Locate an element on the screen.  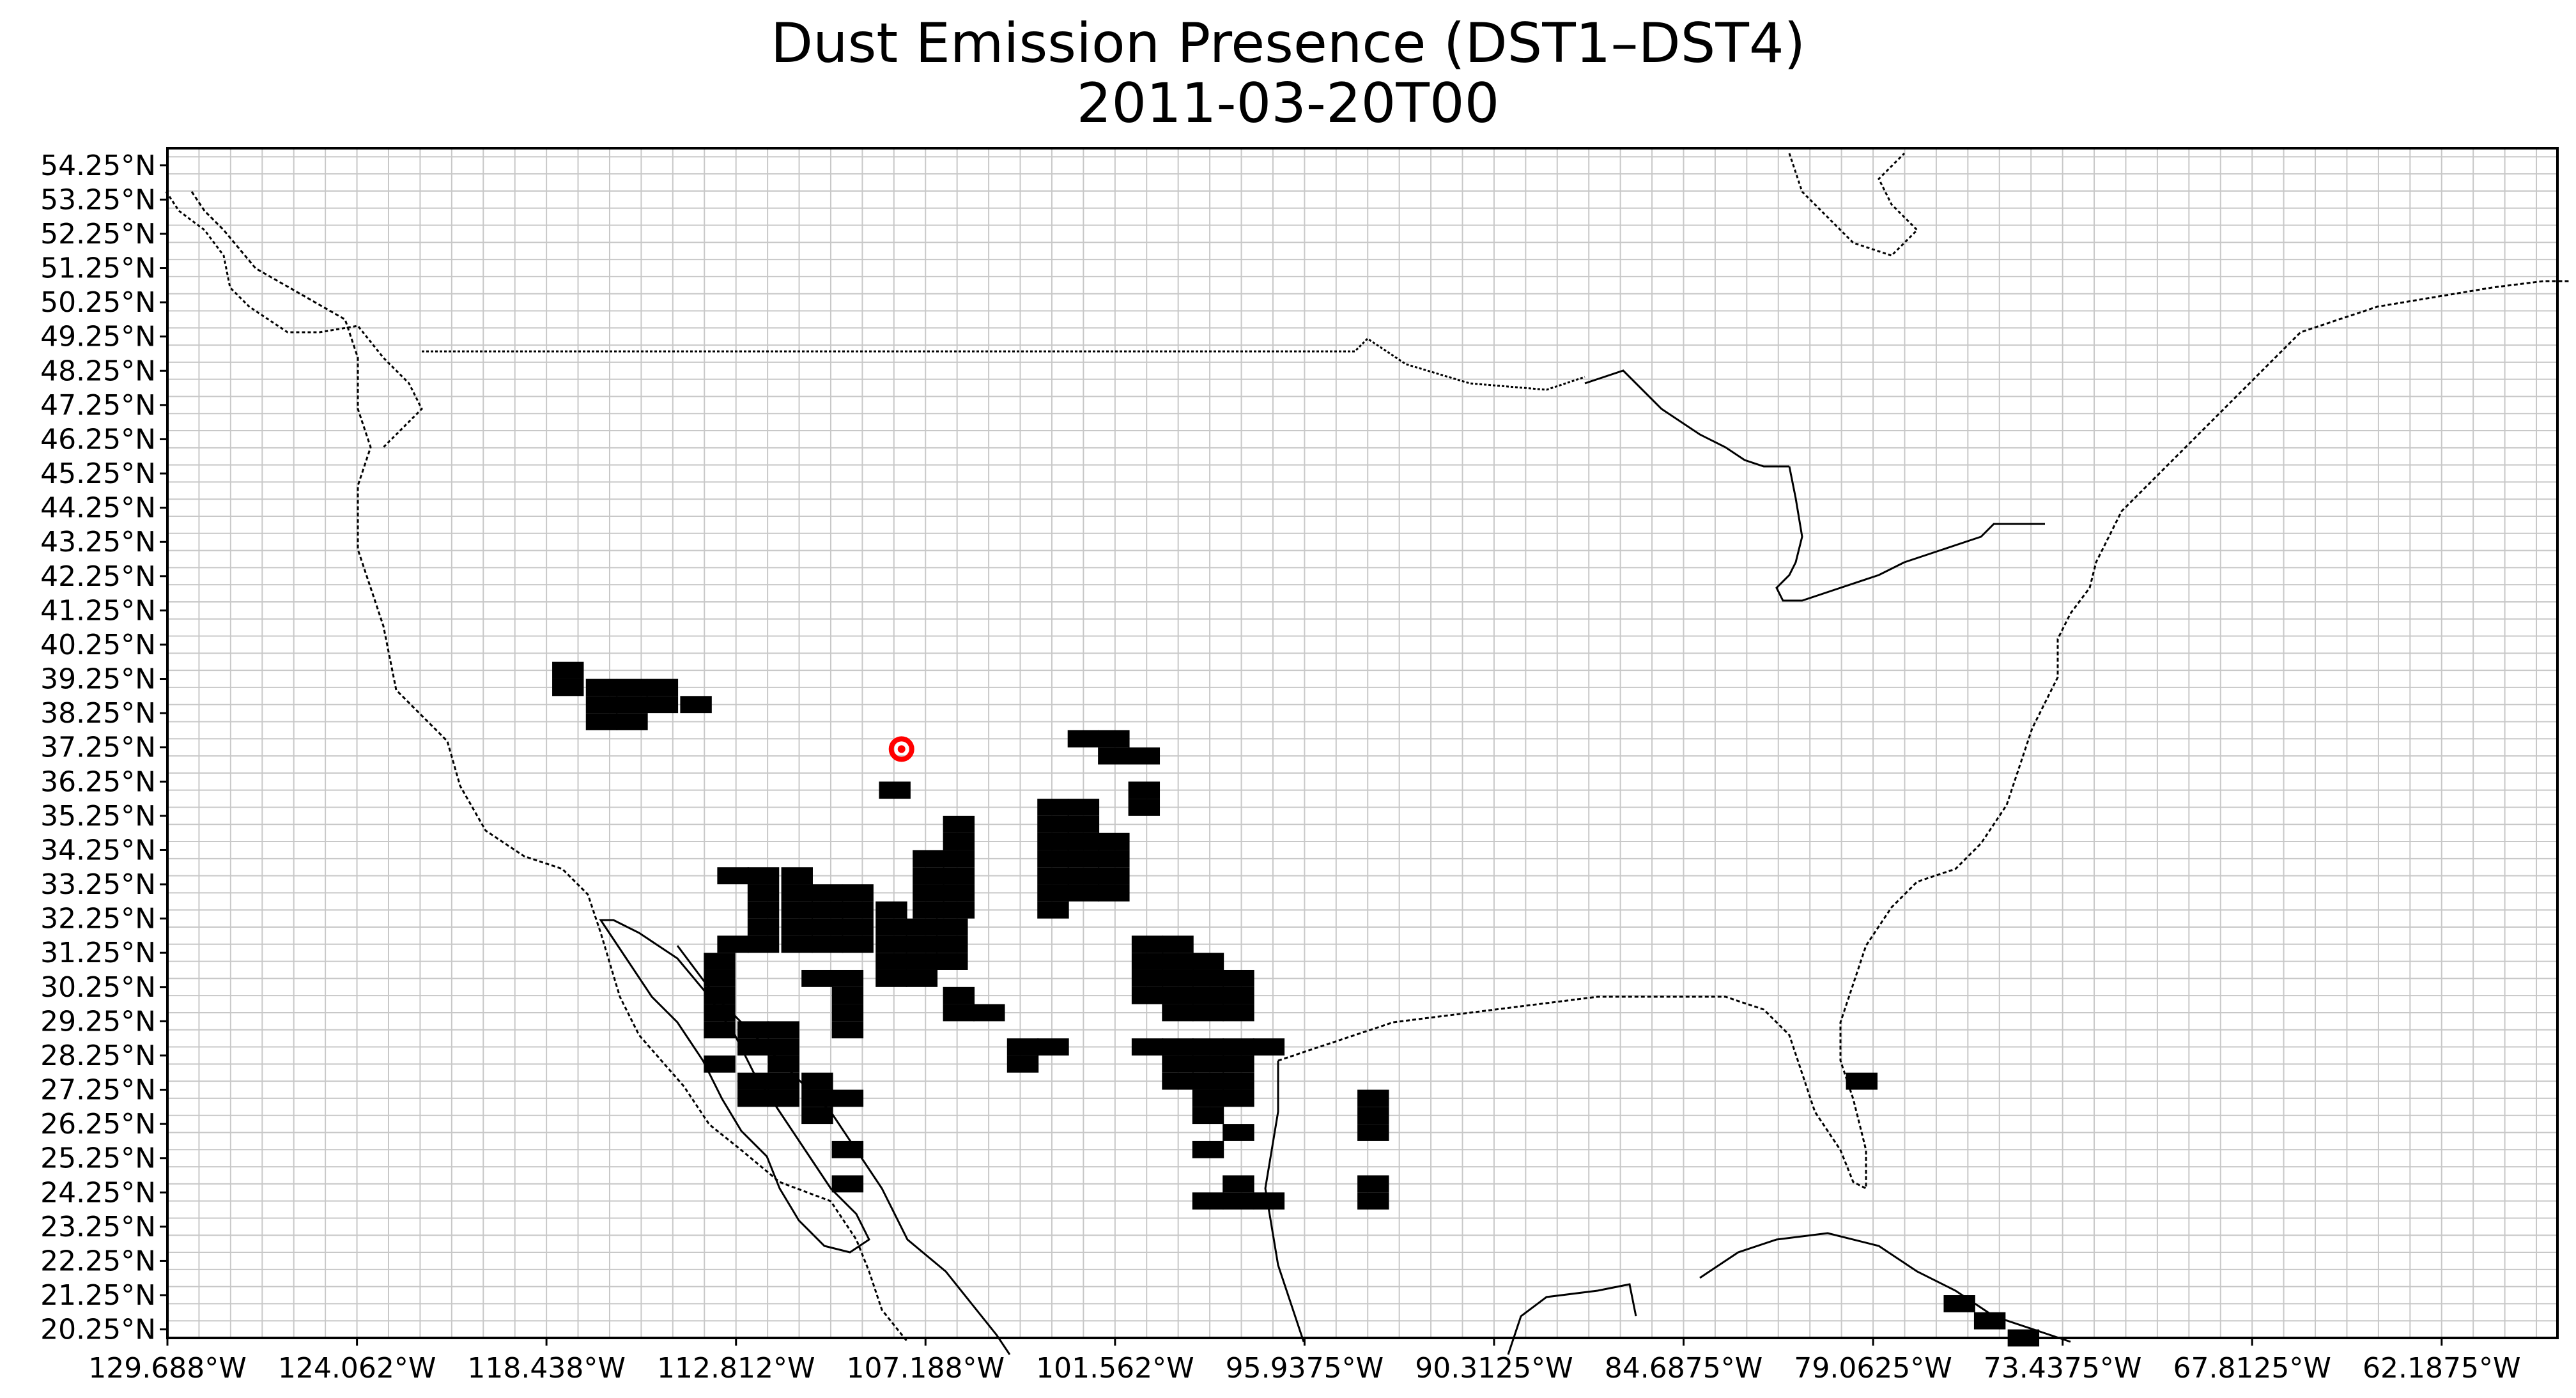
y-tick-label: 53.25°N is located at coordinates (98, 200).